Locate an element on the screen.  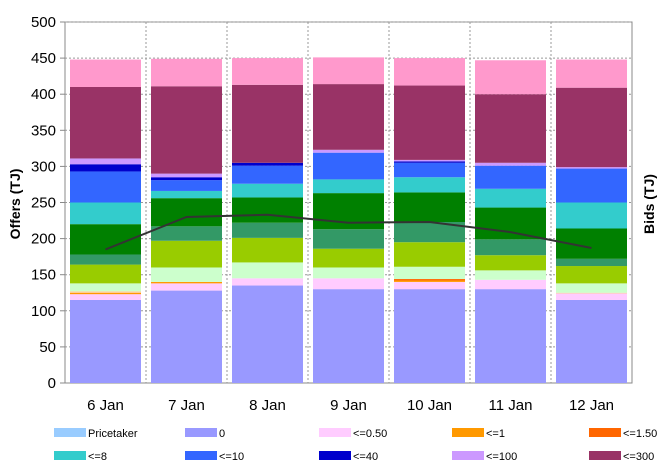
y-tick-label: 50 is located at coordinates (47, 347).